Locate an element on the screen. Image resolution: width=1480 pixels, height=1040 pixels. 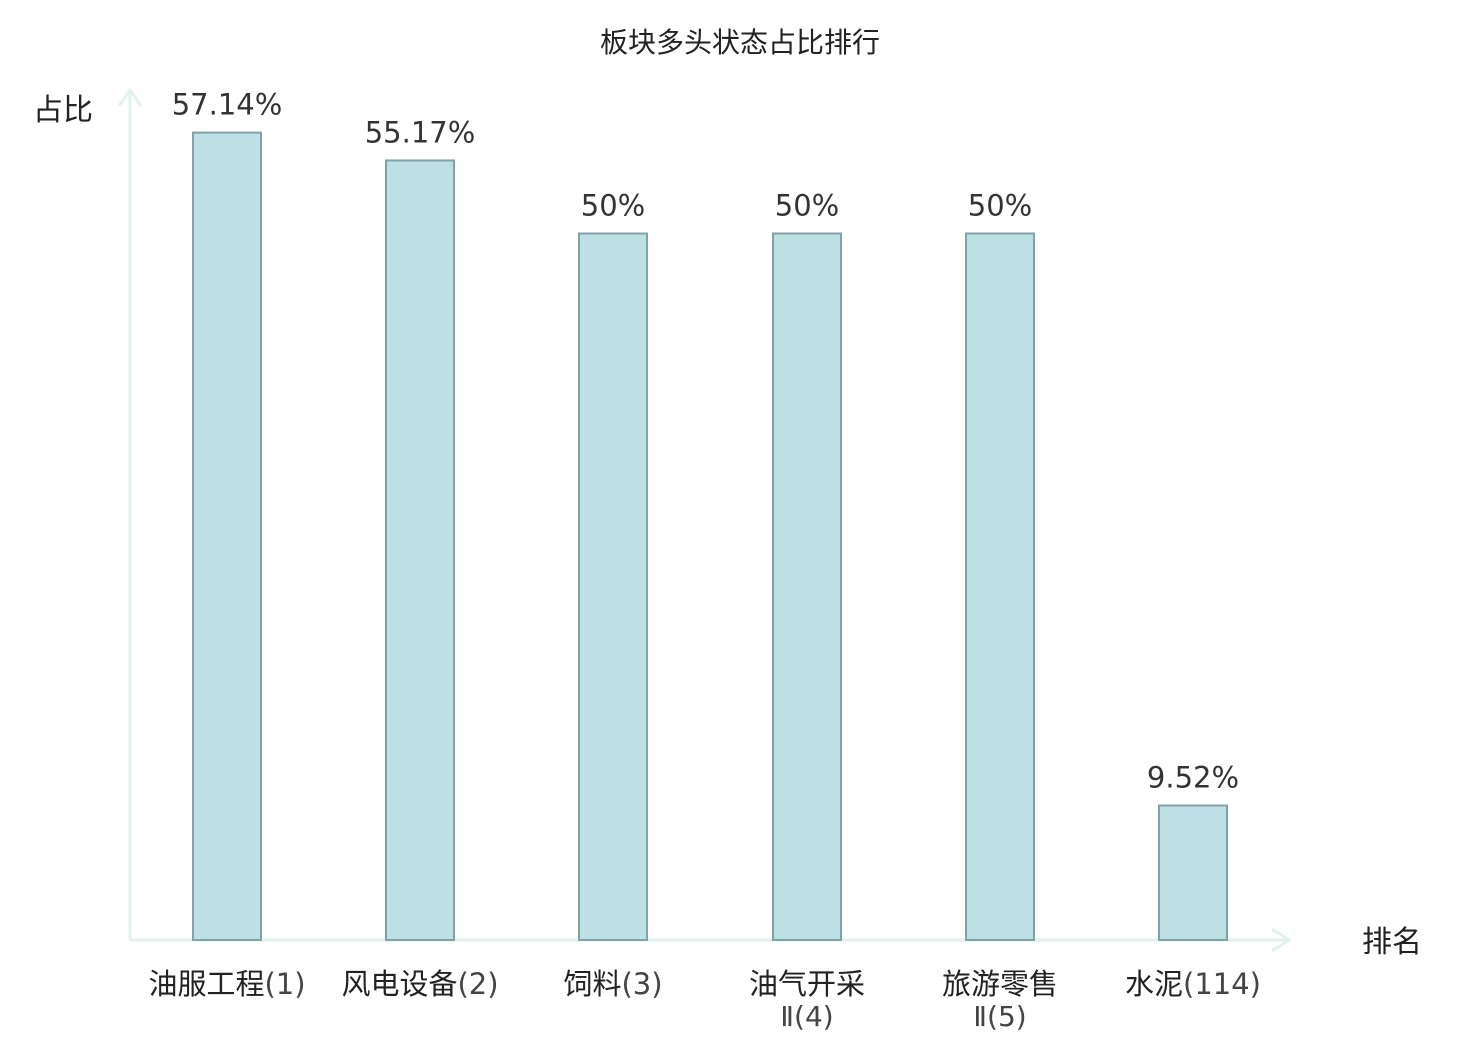
category-rank: (1) is located at coordinates (284, 984).